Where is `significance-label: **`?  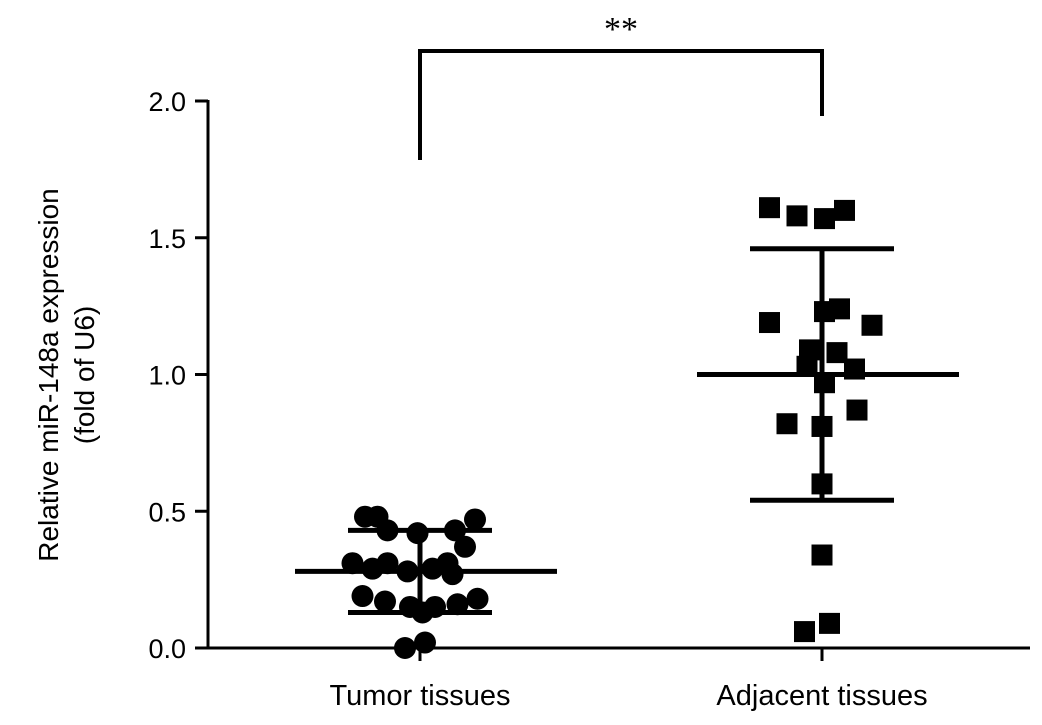 significance-label: ** is located at coordinates (621, 29).